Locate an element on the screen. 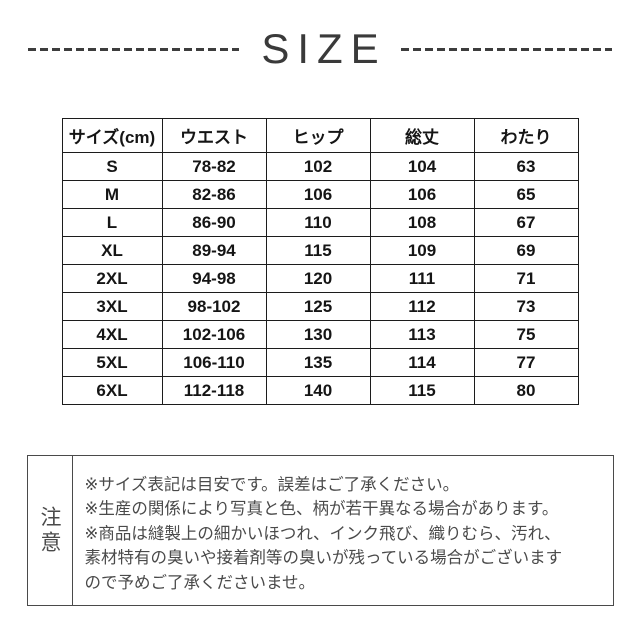  notice-line: ※サイズ表記は目安です。誤差はご了承ください。 is located at coordinates (272, 485).